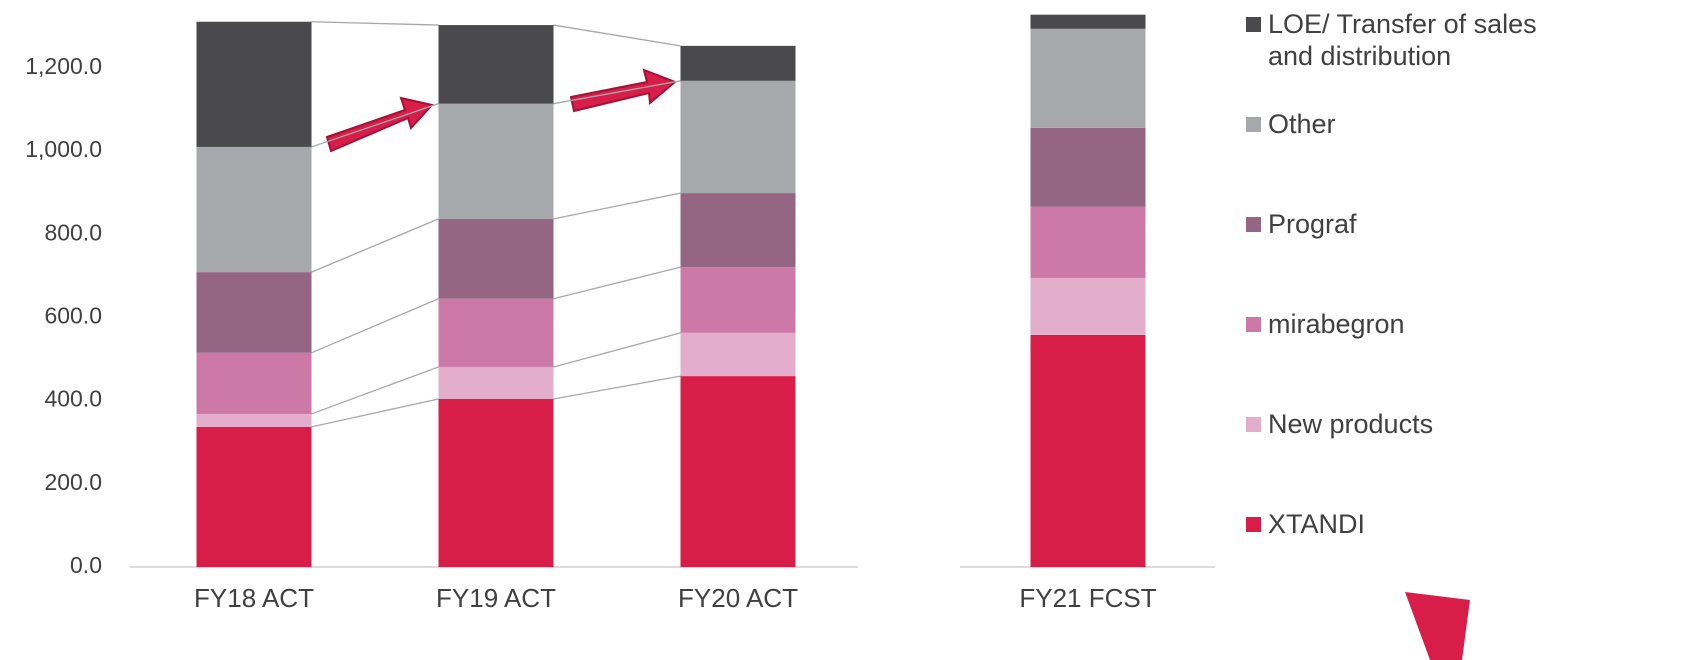 The width and height of the screenshot is (1691, 660). I want to click on legend-item: New products, so click(1411, 424).